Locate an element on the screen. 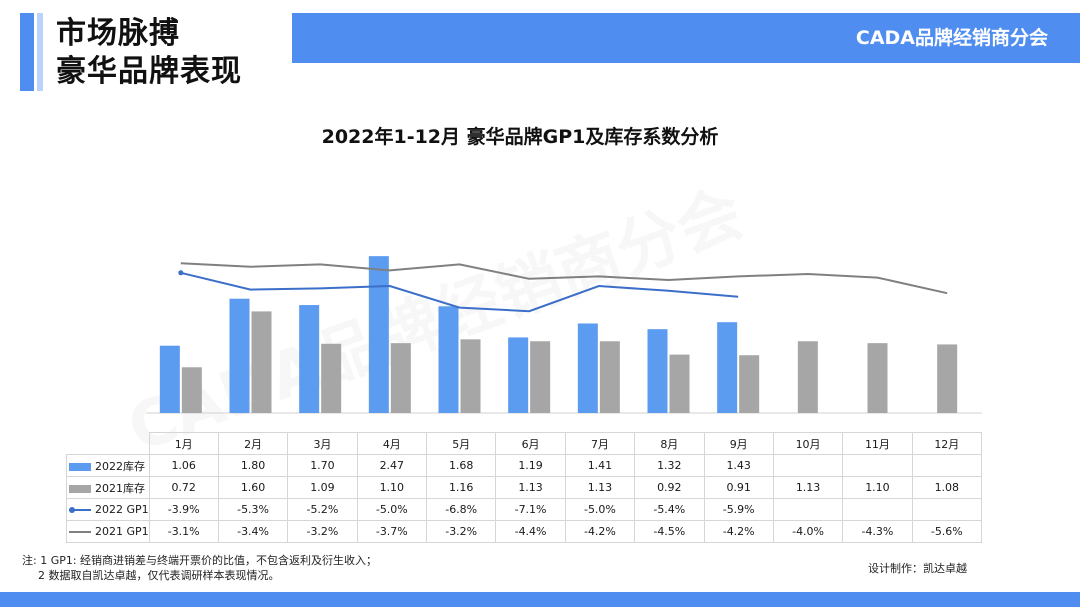 This screenshot has width=1080, height=607. table-cell: -6.8% is located at coordinates (461, 509).